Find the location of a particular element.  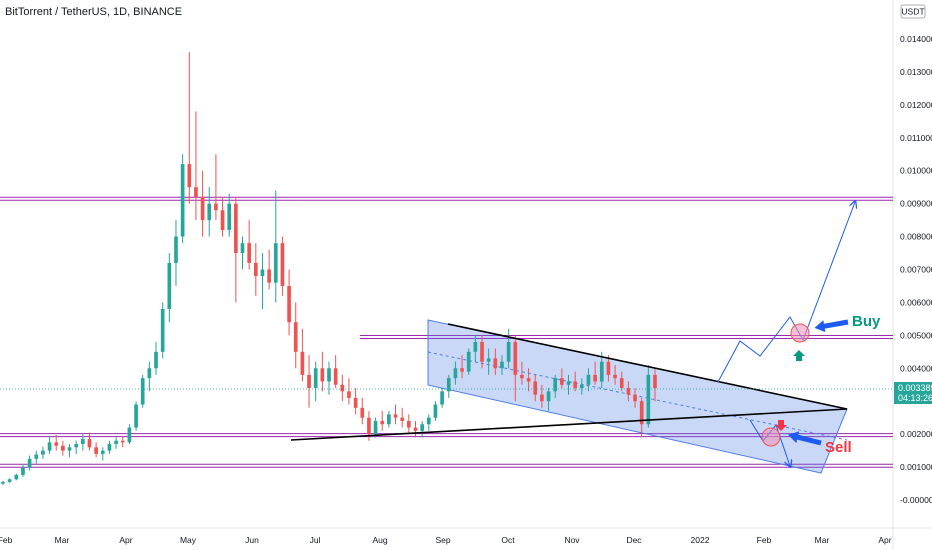

sell-arrow-icon is located at coordinates (805, 438).